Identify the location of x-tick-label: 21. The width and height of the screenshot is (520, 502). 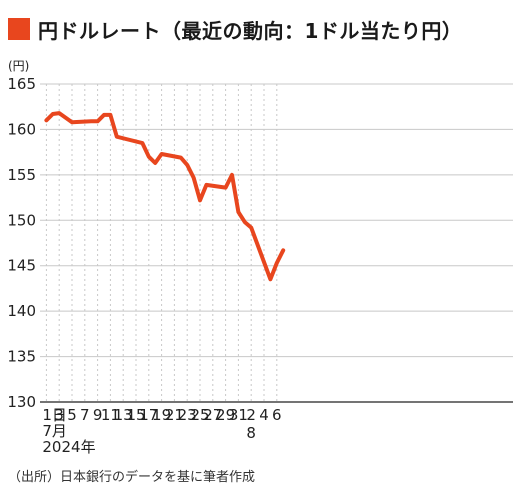
(174, 415).